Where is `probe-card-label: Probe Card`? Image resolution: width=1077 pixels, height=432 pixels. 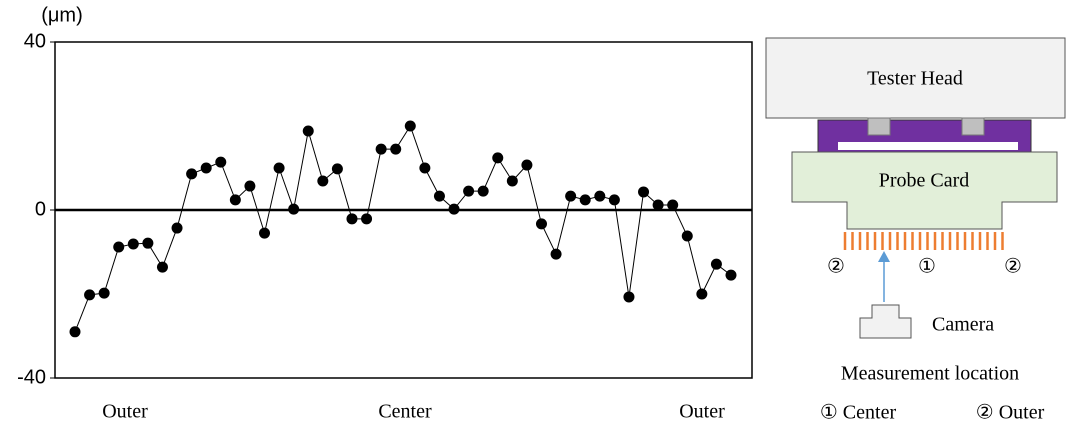
probe-card-label: Probe Card is located at coordinates (924, 181).